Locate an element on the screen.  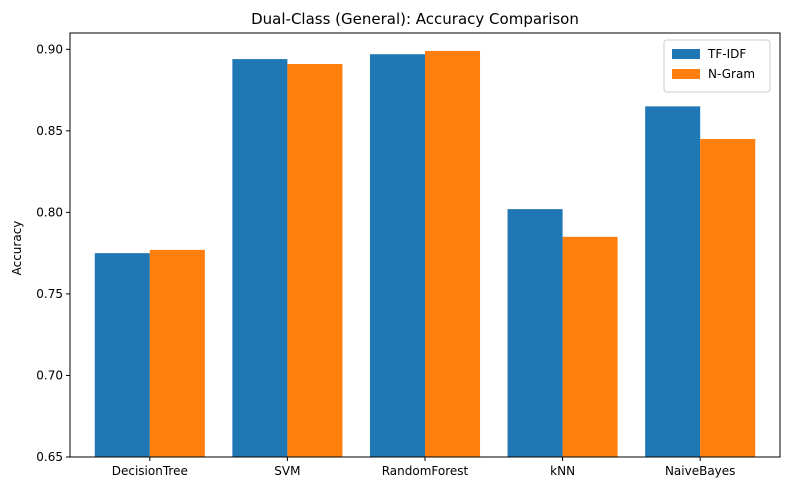
bar-n-gram-naivebayes is located at coordinates (728, 298).